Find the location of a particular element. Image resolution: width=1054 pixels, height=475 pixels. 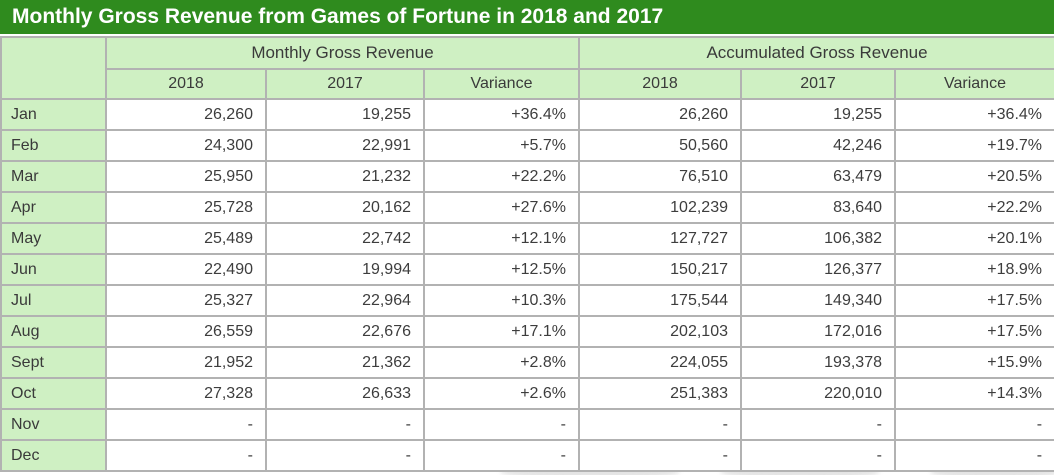

value-cell: 26,559 is located at coordinates (186, 331).